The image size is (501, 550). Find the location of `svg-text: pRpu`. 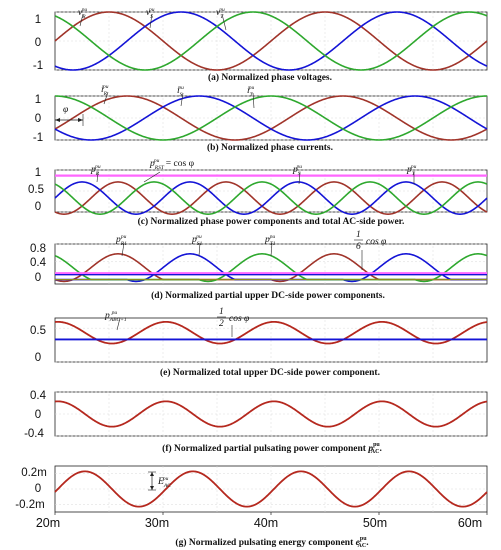

svg-text: pRpu is located at coordinates (95, 170).